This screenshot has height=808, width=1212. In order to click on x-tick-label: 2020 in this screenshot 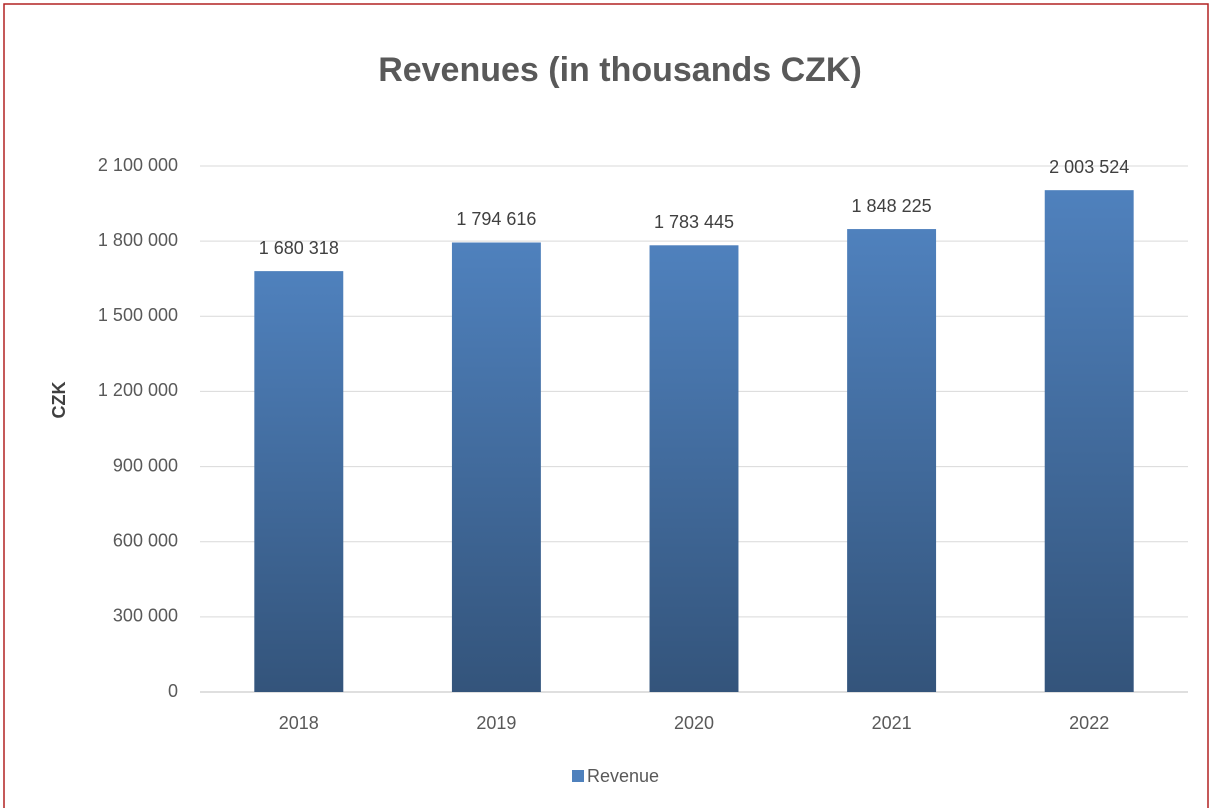, I will do `click(694, 723)`.